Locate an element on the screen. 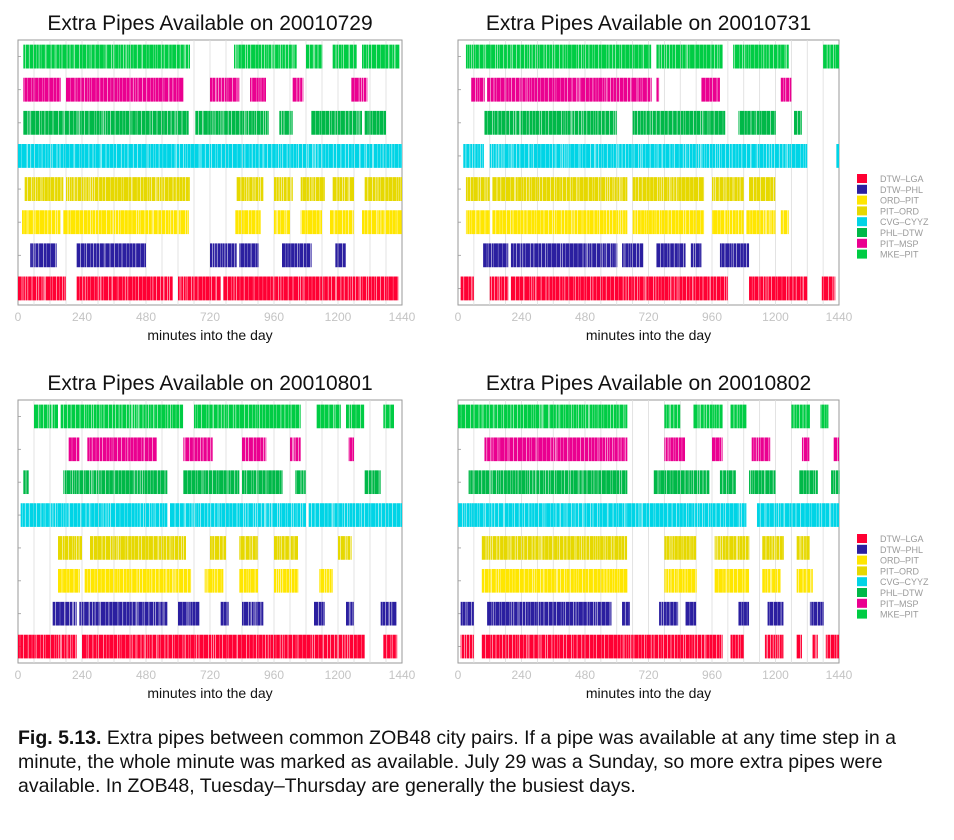  legend-swatch is located at coordinates (862, 243).